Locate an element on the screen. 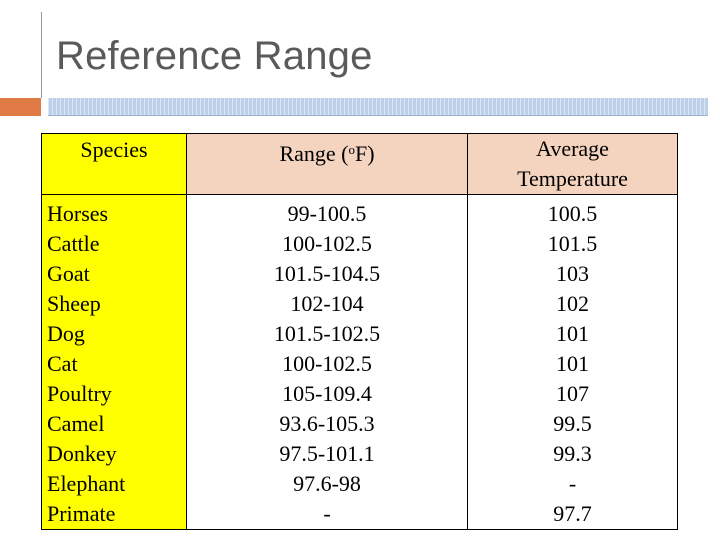 The height and width of the screenshot is (540, 720). range-cell: 93.6-105.3 is located at coordinates (327, 423).